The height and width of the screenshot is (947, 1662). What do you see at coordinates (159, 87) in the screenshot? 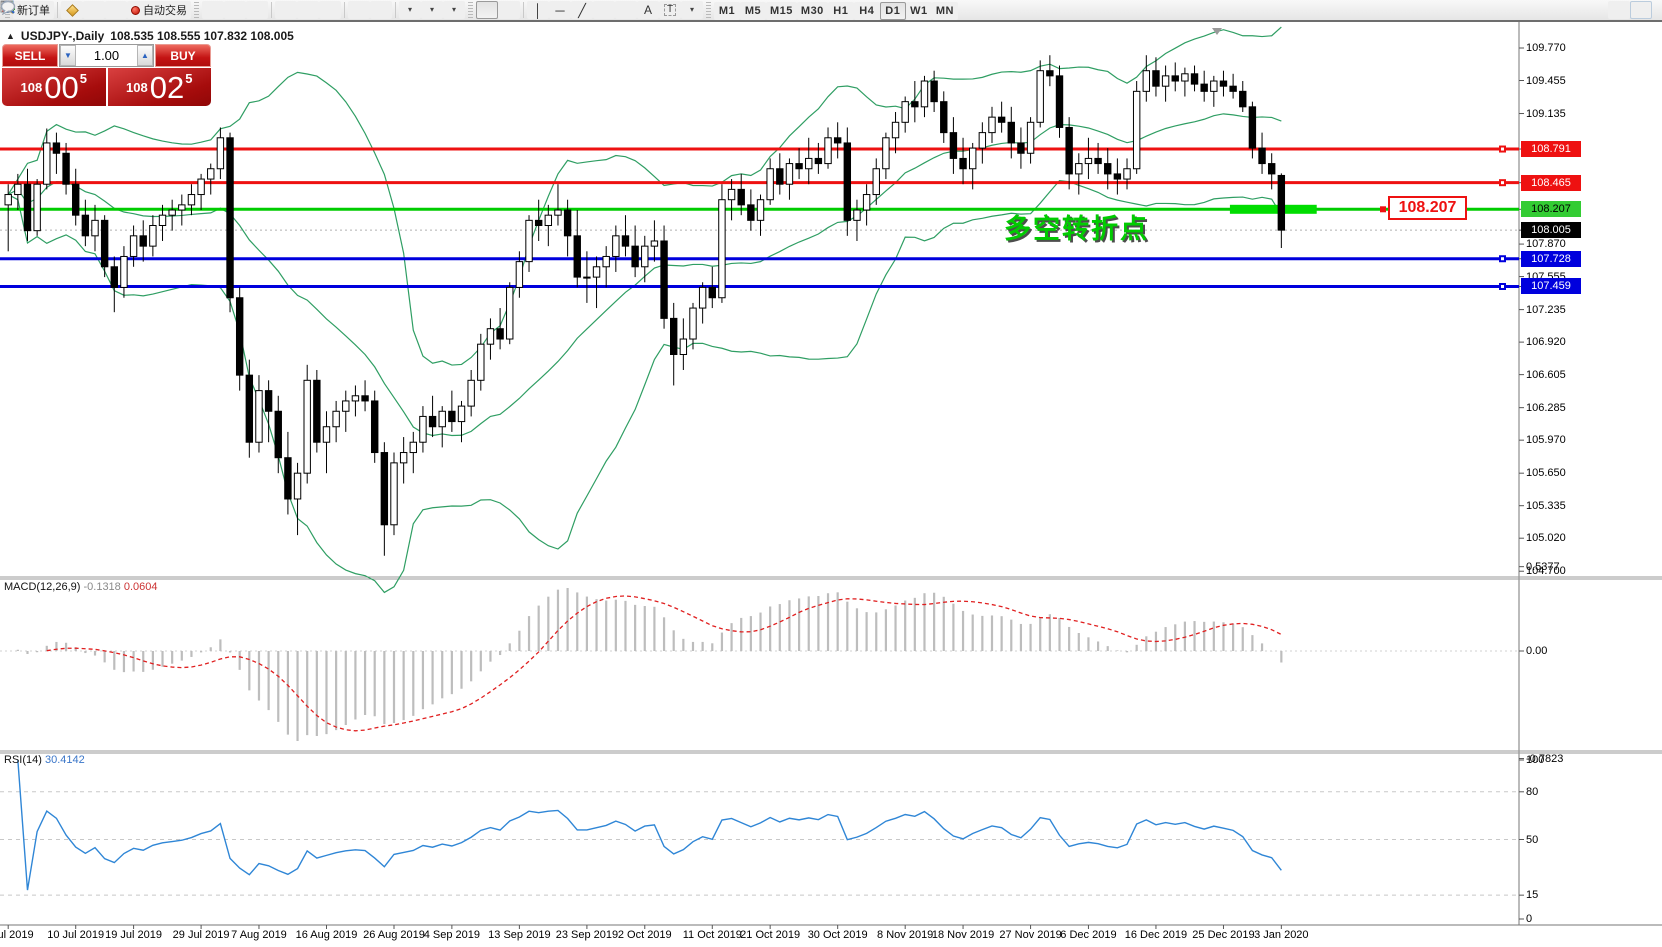
I see `buy-price-block: 108 02 5` at bounding box center [159, 87].